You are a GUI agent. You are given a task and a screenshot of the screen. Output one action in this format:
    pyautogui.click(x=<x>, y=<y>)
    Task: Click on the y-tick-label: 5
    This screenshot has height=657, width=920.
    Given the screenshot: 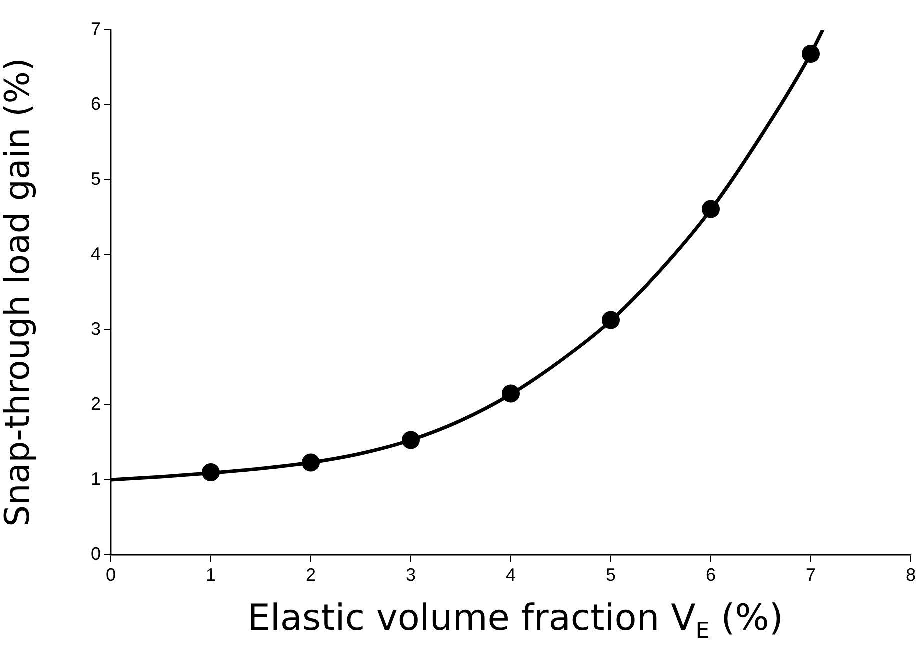 What is the action you would take?
    pyautogui.click(x=95, y=178)
    